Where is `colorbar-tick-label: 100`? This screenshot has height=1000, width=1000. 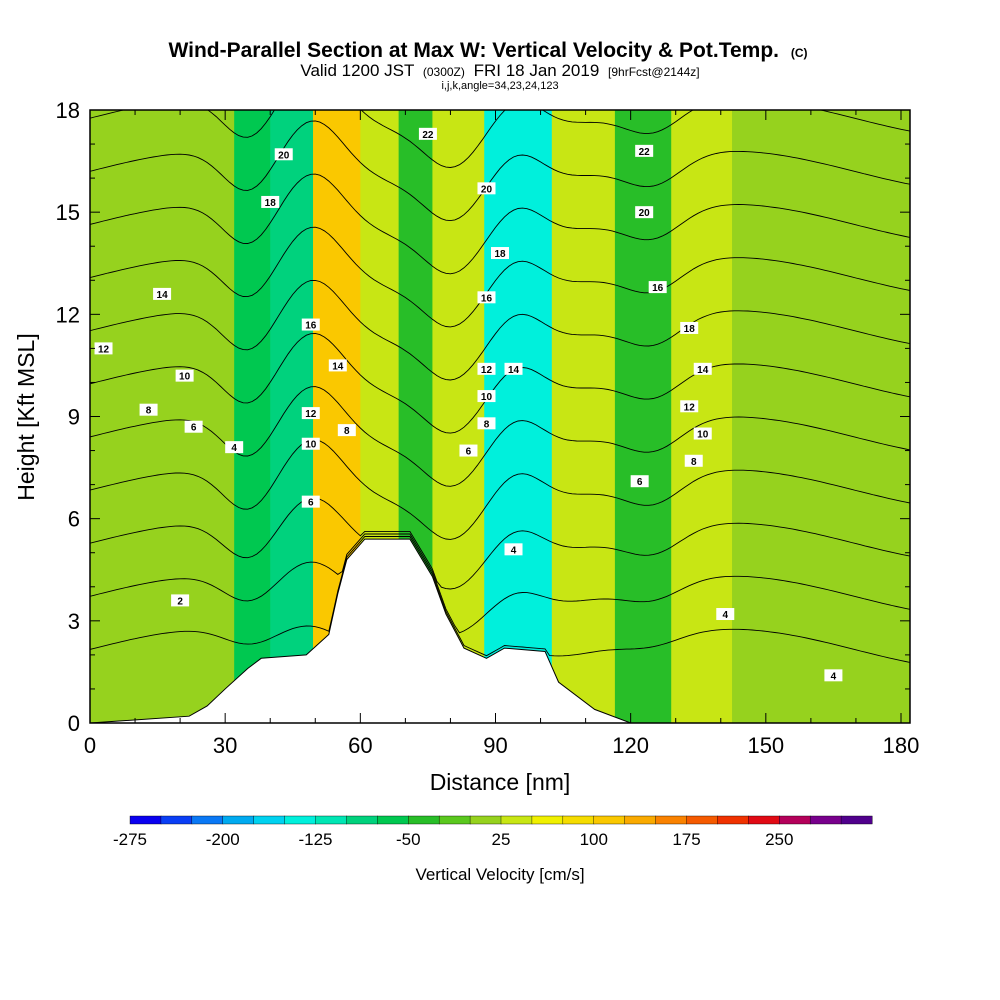 colorbar-tick-label: 100 is located at coordinates (594, 839).